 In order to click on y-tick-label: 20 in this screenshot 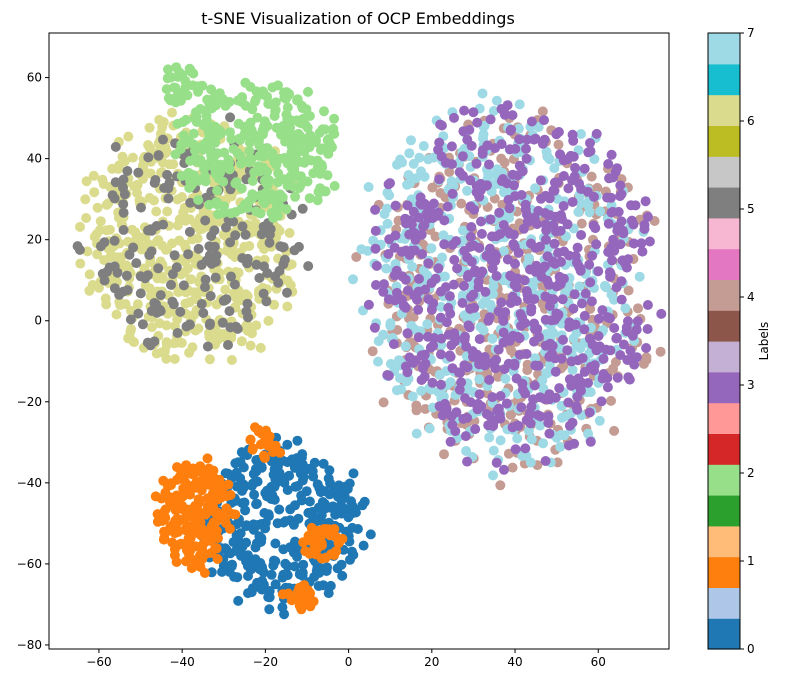, I will do `click(34, 240)`.